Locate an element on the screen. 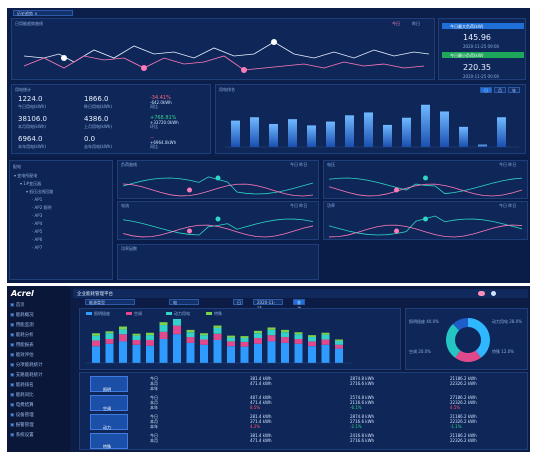 This screenshot has width=536, height=457. tree-node: · AP5 is located at coordinates (37, 231).